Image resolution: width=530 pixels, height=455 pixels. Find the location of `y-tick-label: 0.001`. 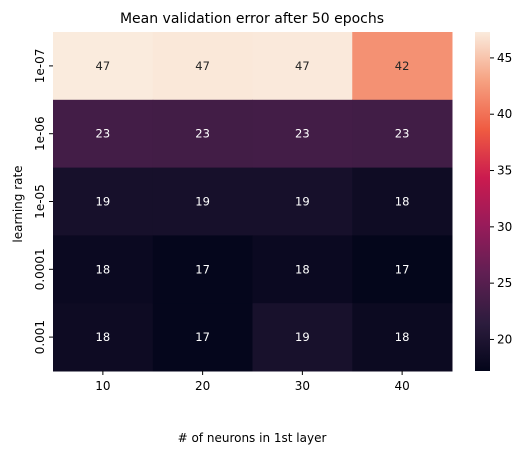

y-tick-label: 0.001 is located at coordinates (40, 337).